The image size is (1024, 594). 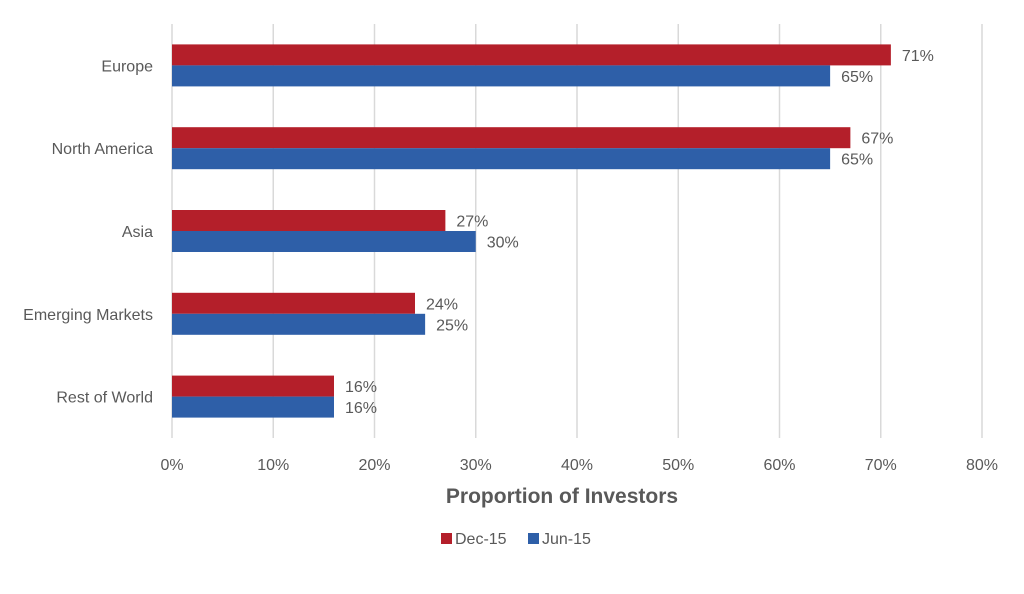 I want to click on x-axis-title: Proportion of Investors, so click(x=562, y=496).